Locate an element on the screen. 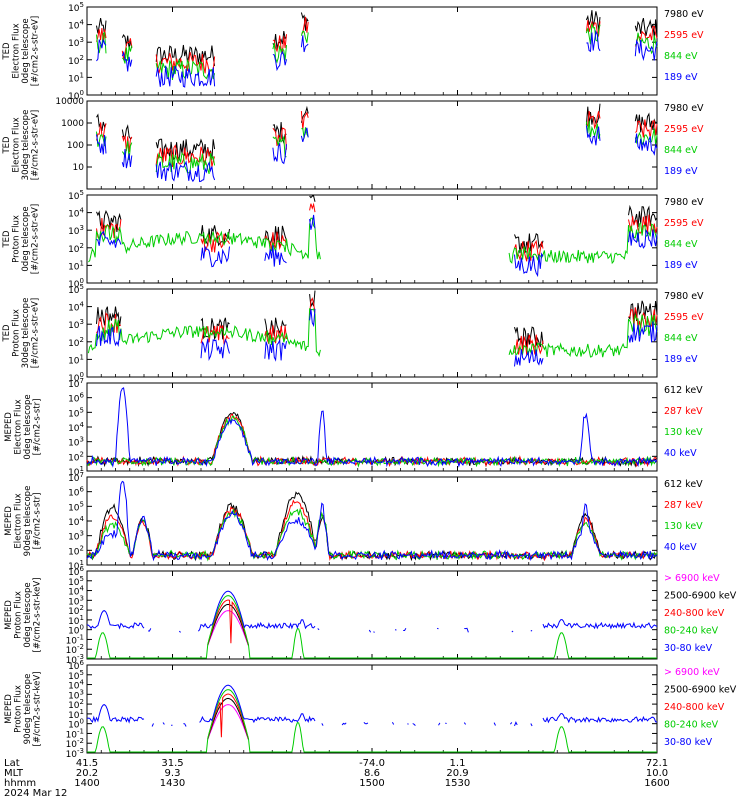  footer-row-label: MLT is located at coordinates (14, 773).